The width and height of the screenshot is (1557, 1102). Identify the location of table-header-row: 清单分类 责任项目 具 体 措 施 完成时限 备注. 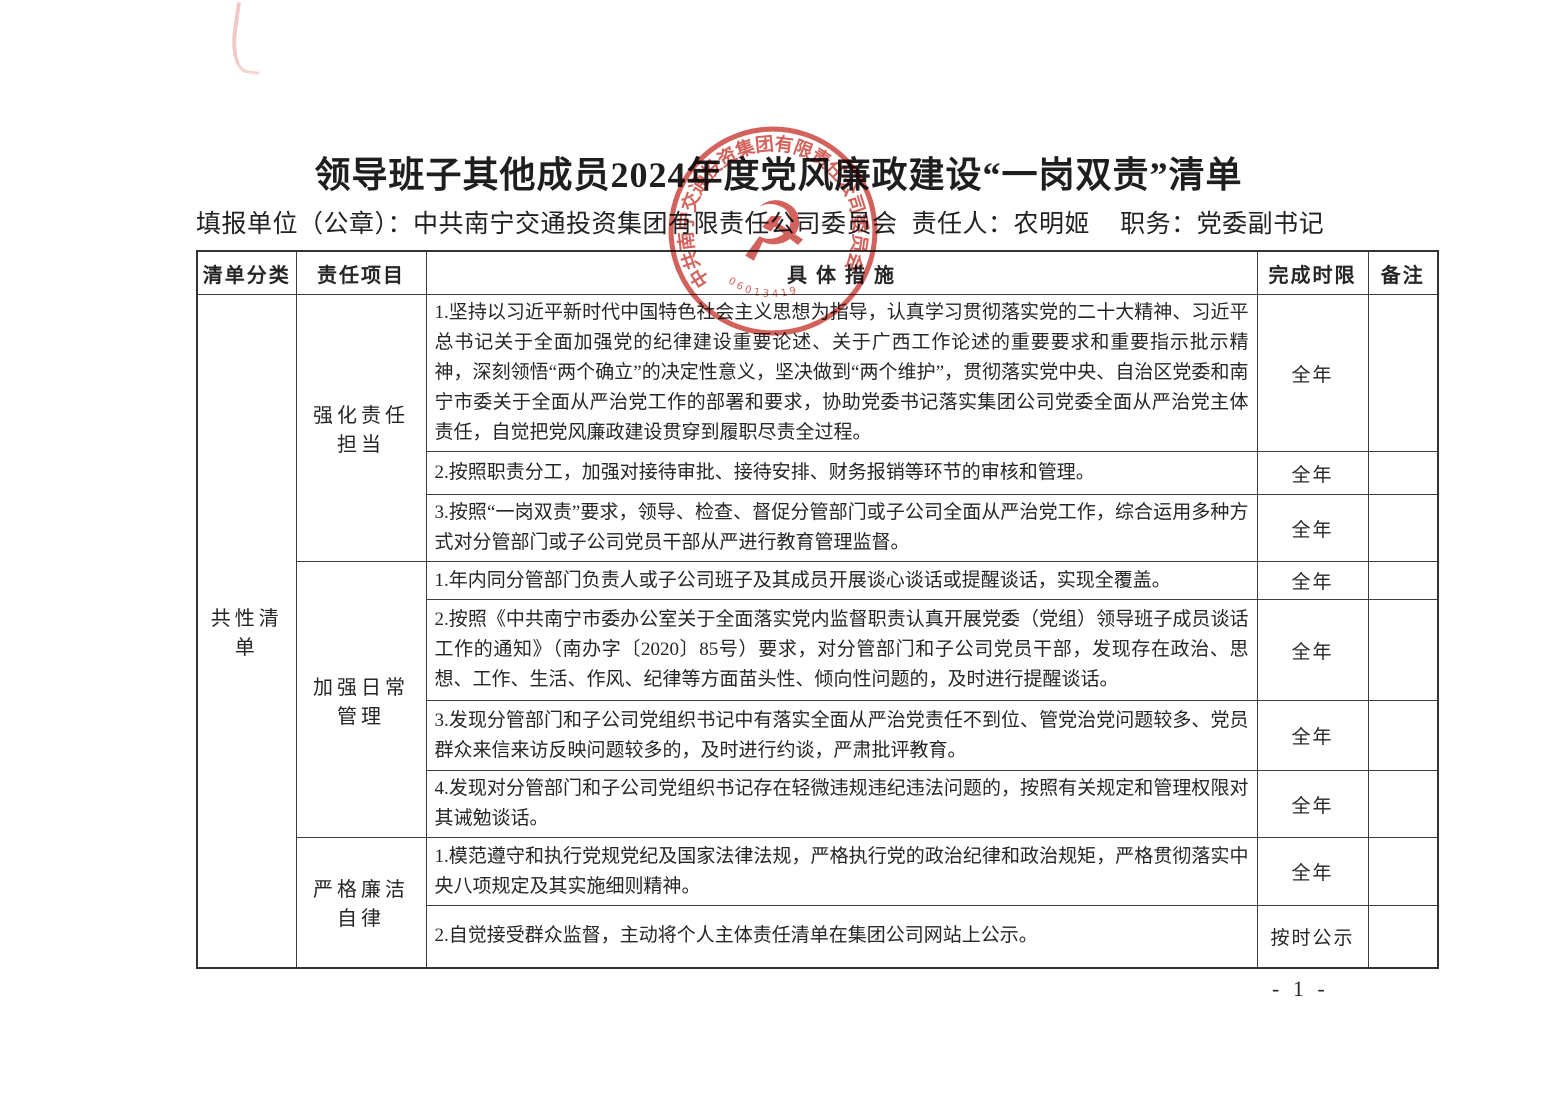
(817, 272).